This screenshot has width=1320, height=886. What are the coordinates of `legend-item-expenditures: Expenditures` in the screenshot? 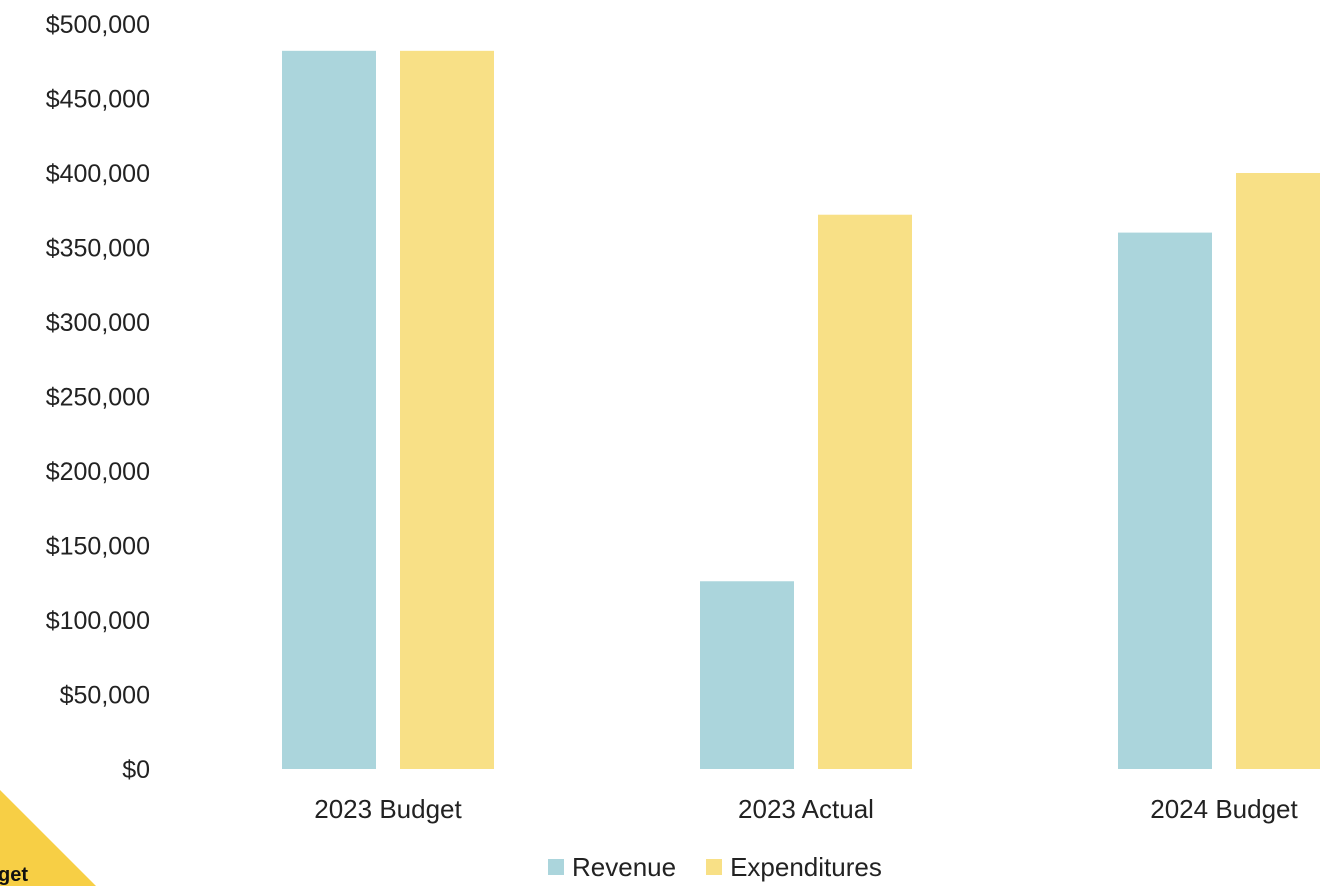 It's located at (794, 867).